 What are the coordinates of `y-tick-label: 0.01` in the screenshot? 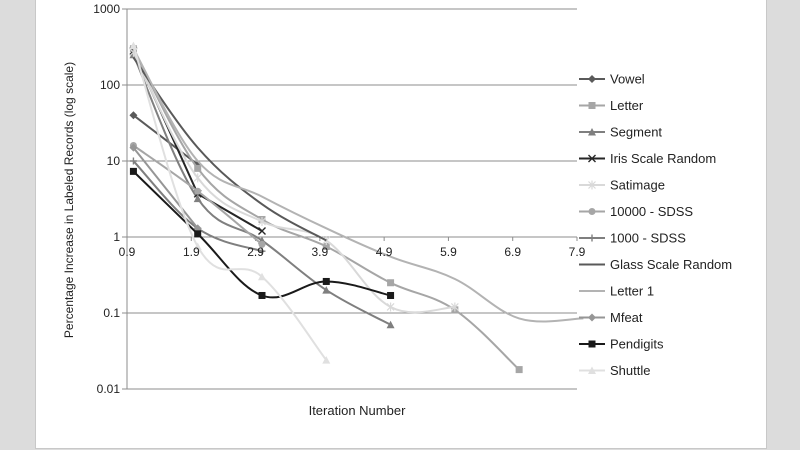 It's located at (109, 389).